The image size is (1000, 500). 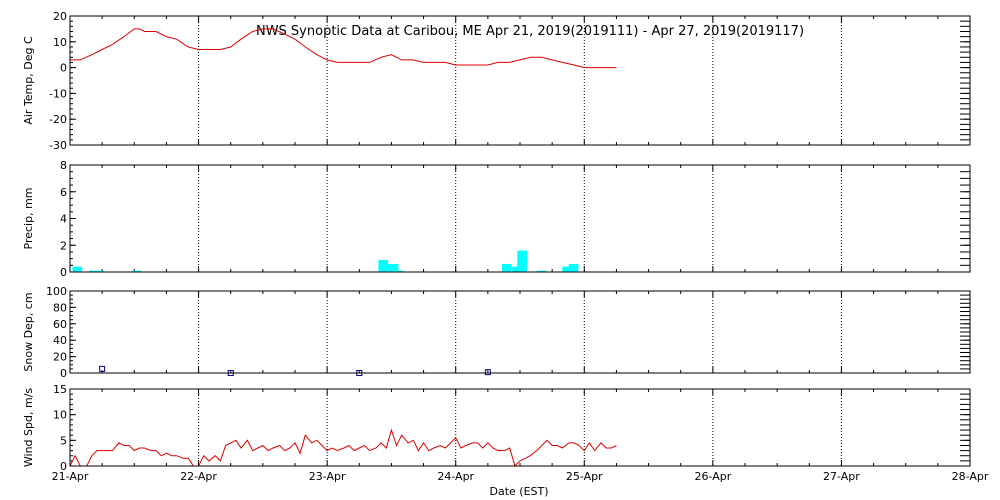 I want to click on x-axis-label: Date (EST), so click(x=518, y=491).